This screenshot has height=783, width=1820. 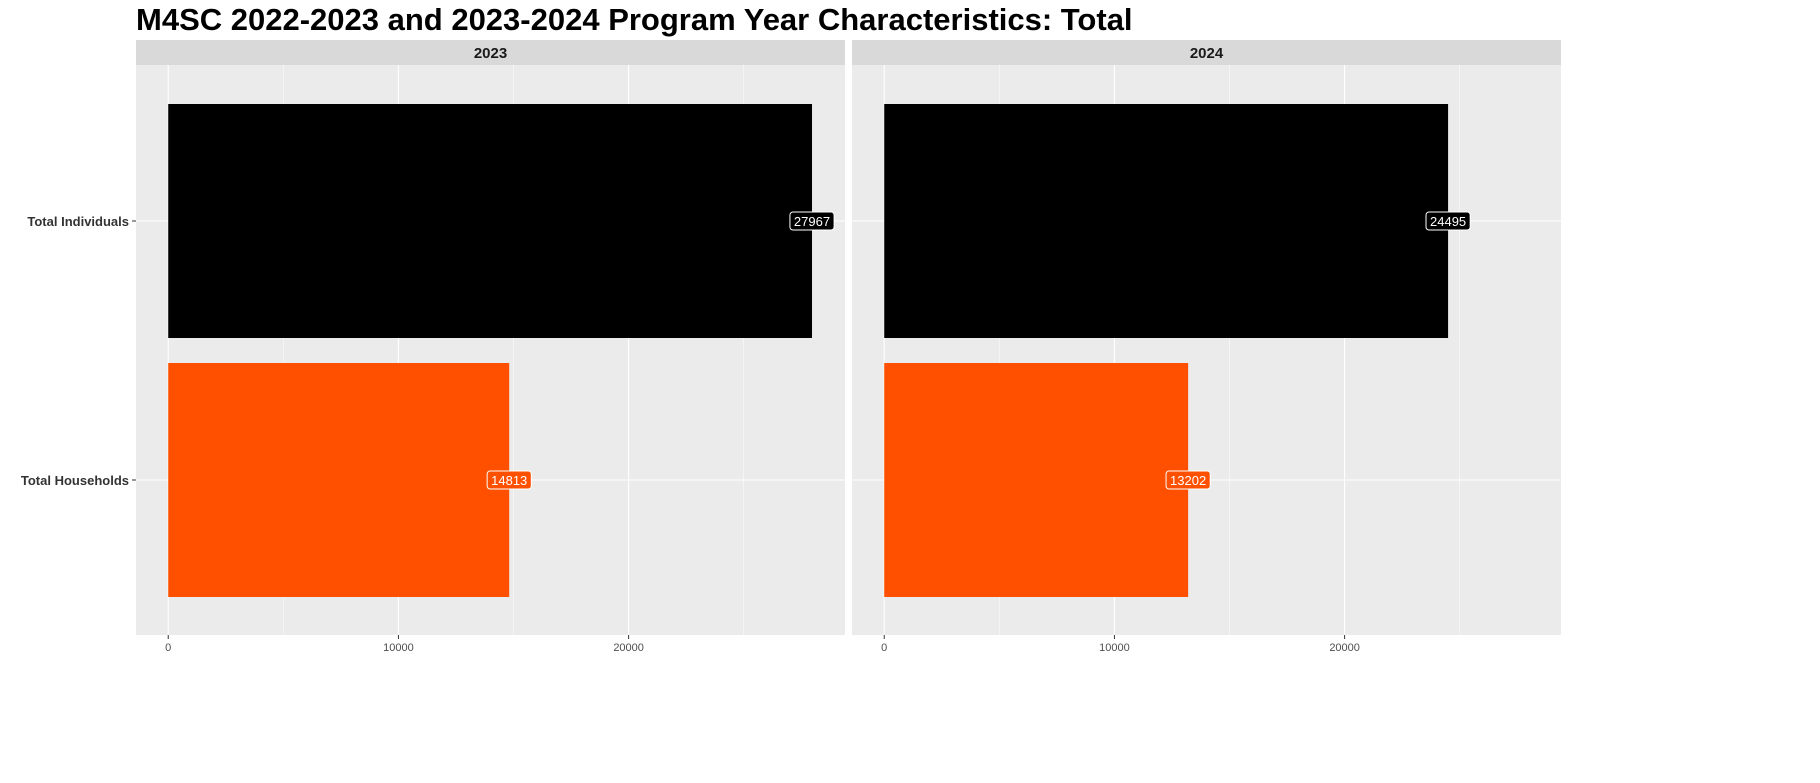 I want to click on data-label: 14813, so click(x=509, y=480).